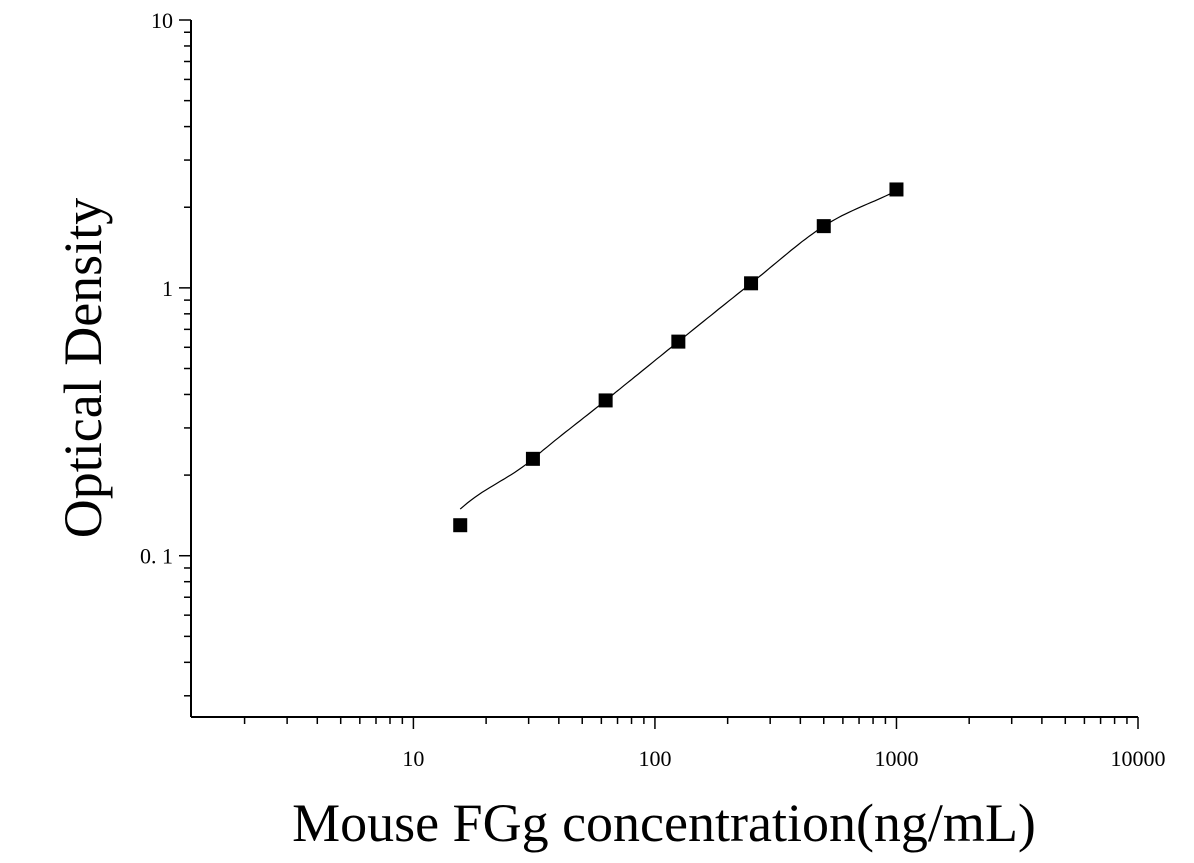  What do you see at coordinates (83, 368) in the screenshot?
I see `y-axis-title: Optical Density` at bounding box center [83, 368].